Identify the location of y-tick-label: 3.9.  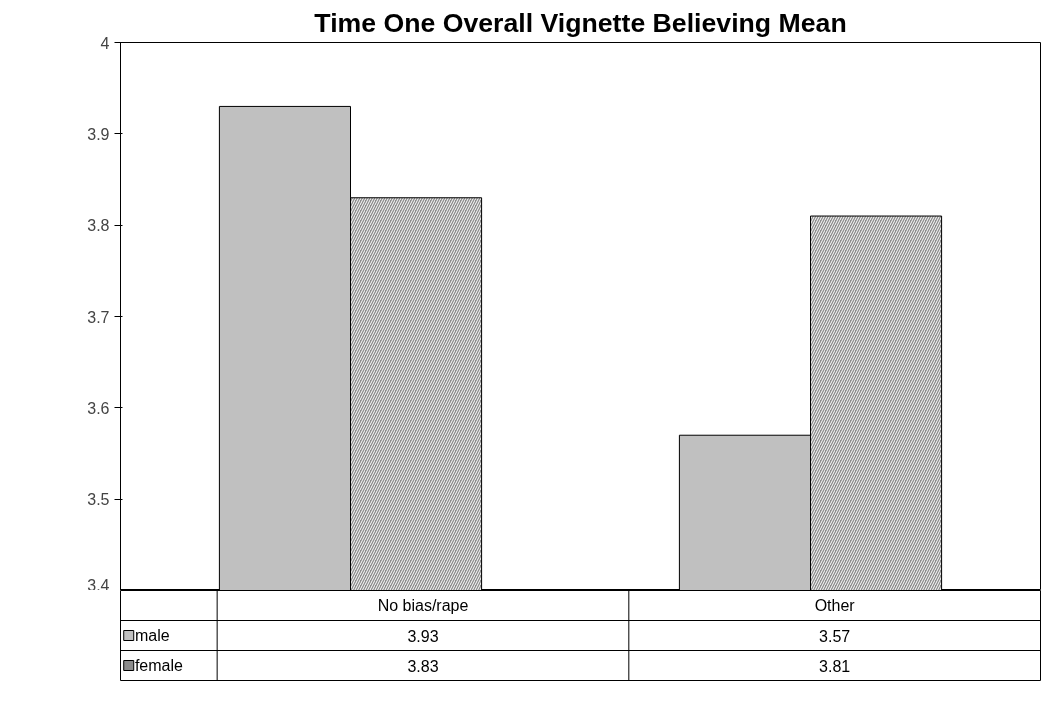
(98, 134).